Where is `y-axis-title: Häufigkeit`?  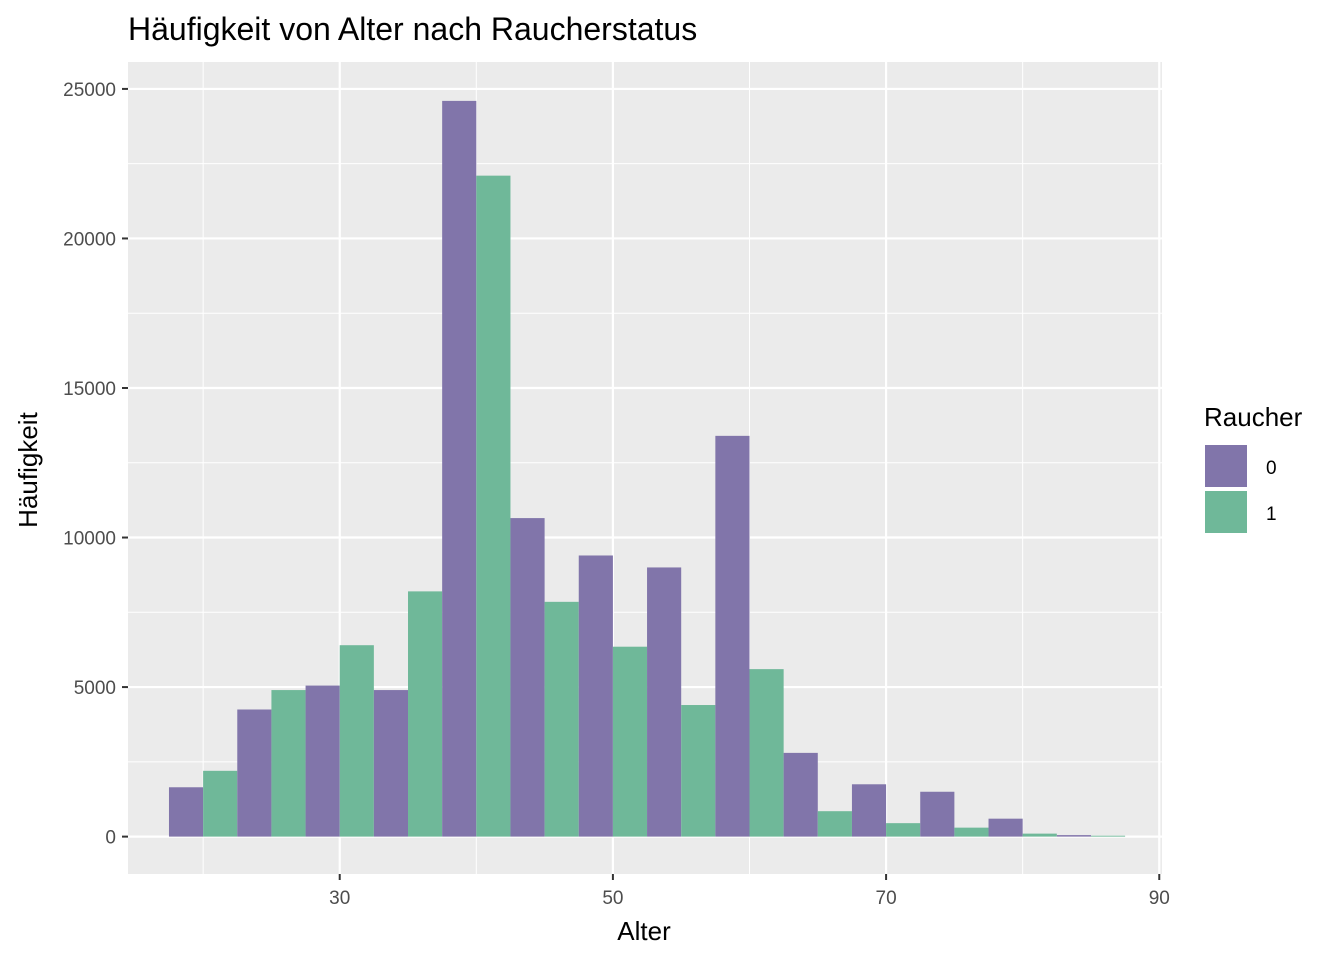
y-axis-title: Häufigkeit is located at coordinates (28, 469).